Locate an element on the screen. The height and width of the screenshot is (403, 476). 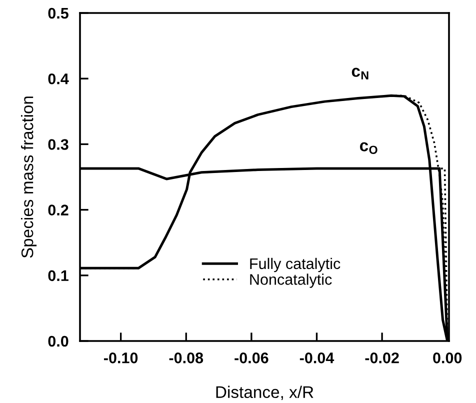
x-tick-label: -0.08 is located at coordinates (186, 358).